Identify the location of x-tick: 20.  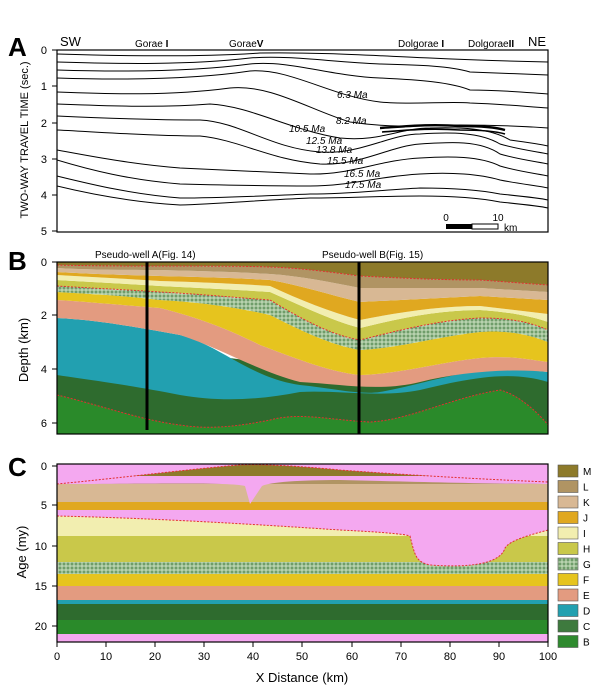
(155, 657).